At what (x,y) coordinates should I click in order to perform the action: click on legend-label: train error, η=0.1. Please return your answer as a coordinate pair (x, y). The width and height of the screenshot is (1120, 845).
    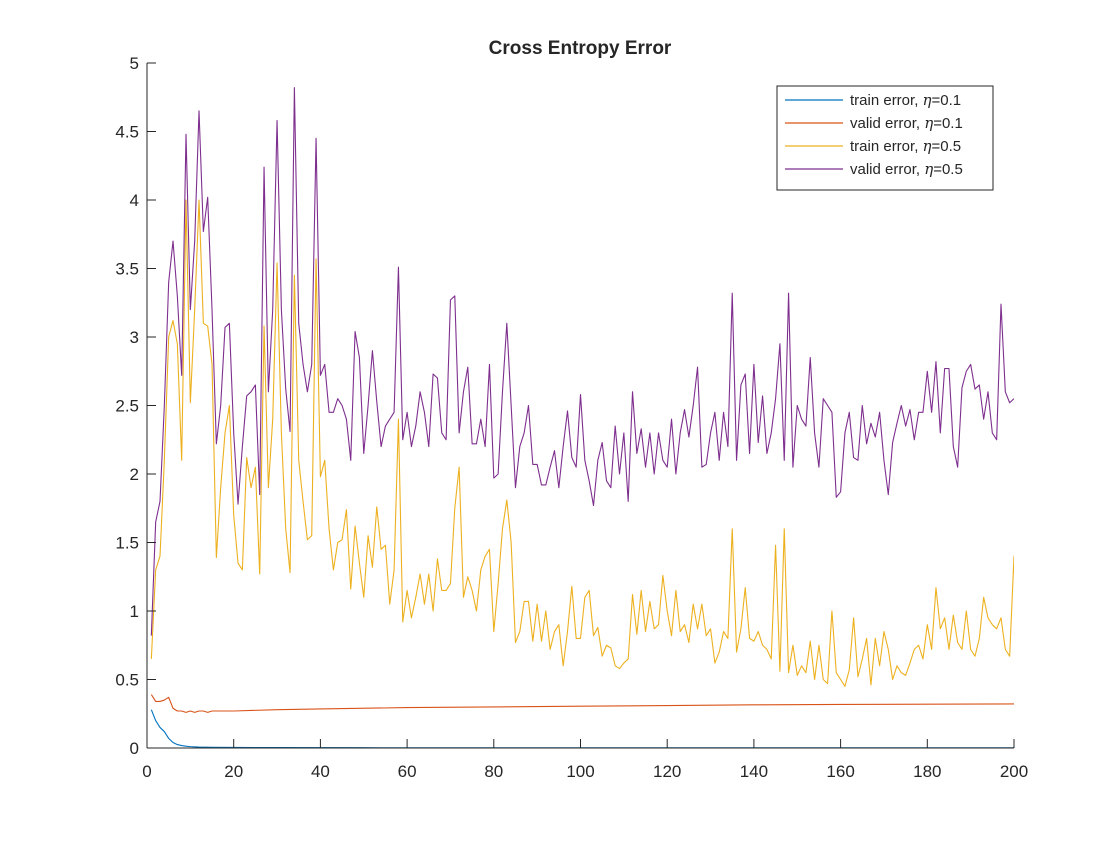
    Looking at the image, I should click on (905, 100).